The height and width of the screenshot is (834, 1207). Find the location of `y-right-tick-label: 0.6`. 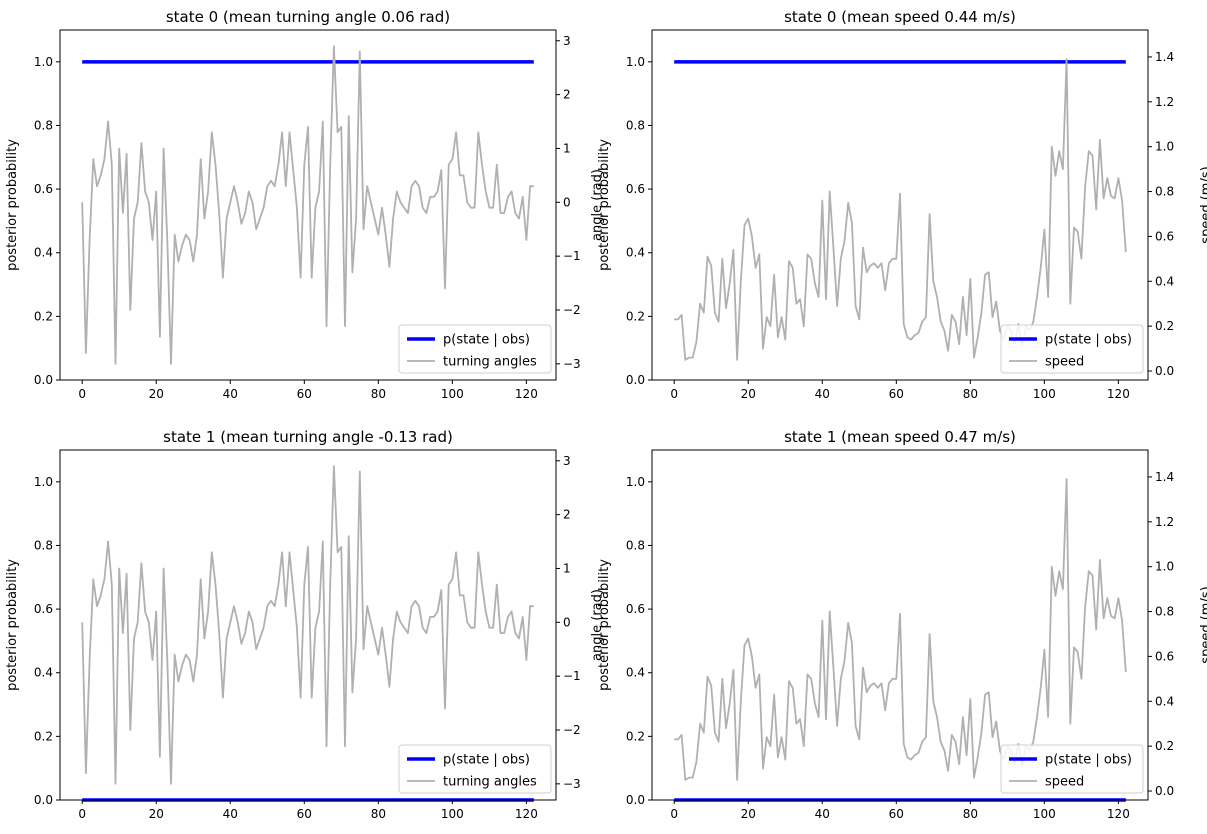

y-right-tick-label: 0.6 is located at coordinates (1164, 656).